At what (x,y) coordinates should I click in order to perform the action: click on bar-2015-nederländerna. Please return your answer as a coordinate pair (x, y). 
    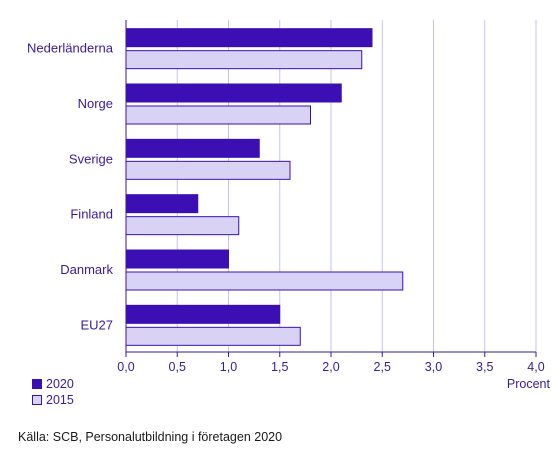
    Looking at the image, I should click on (244, 60).